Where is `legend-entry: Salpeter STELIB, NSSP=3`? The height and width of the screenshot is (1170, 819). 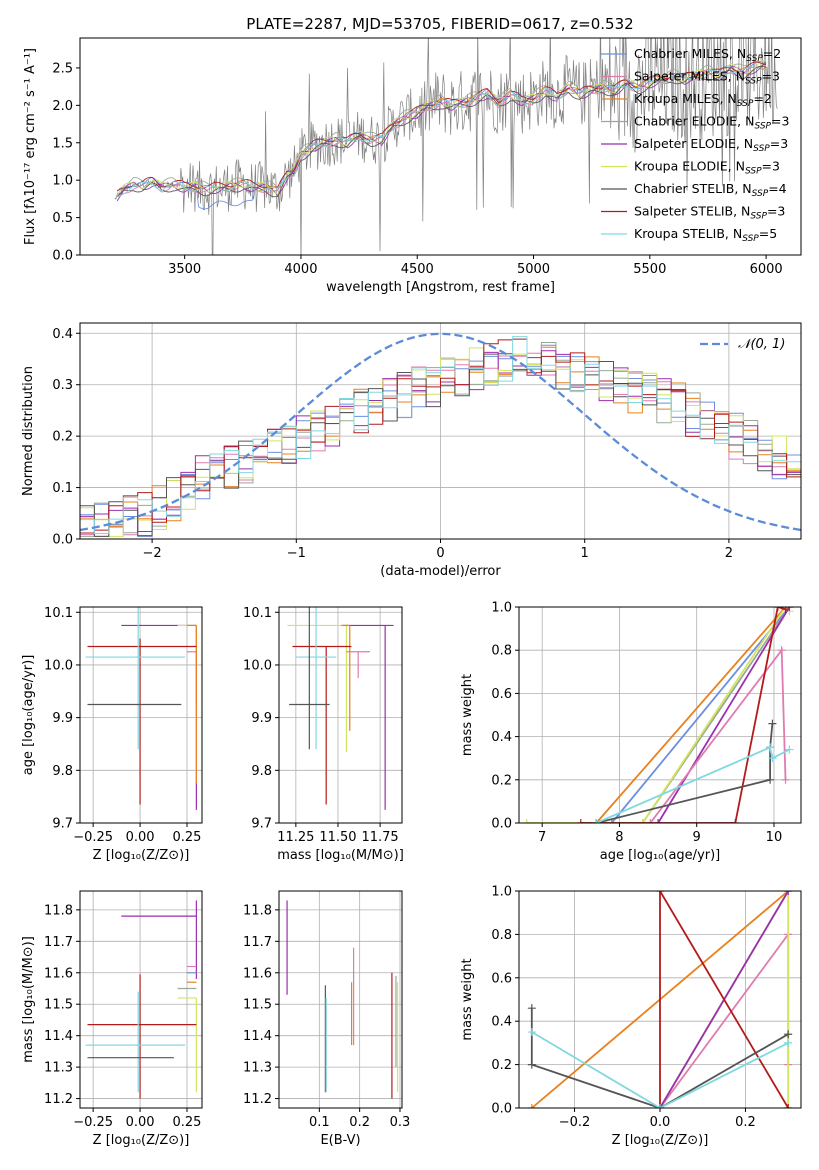
legend-entry: Salpeter STELIB, NSSP=3 is located at coordinates (709, 213).